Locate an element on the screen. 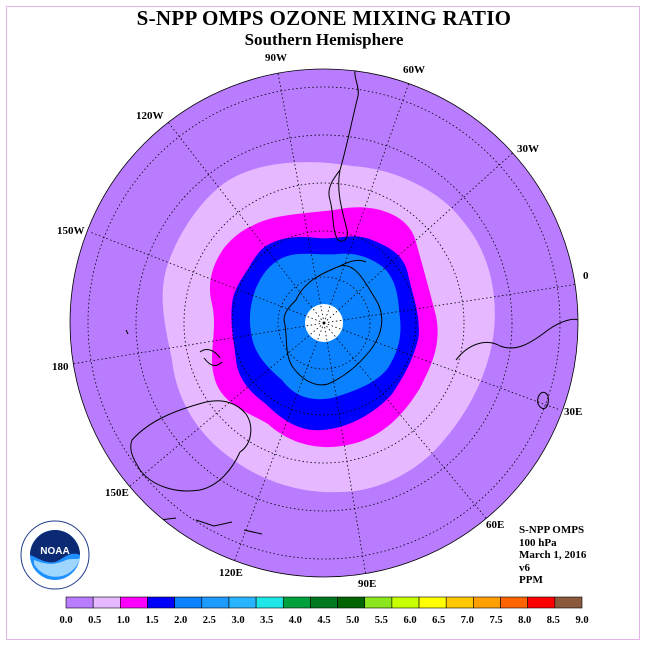 Image resolution: width=648 pixels, height=648 pixels. map-subtitle: Southern Hemisphere is located at coordinates (324, 39).